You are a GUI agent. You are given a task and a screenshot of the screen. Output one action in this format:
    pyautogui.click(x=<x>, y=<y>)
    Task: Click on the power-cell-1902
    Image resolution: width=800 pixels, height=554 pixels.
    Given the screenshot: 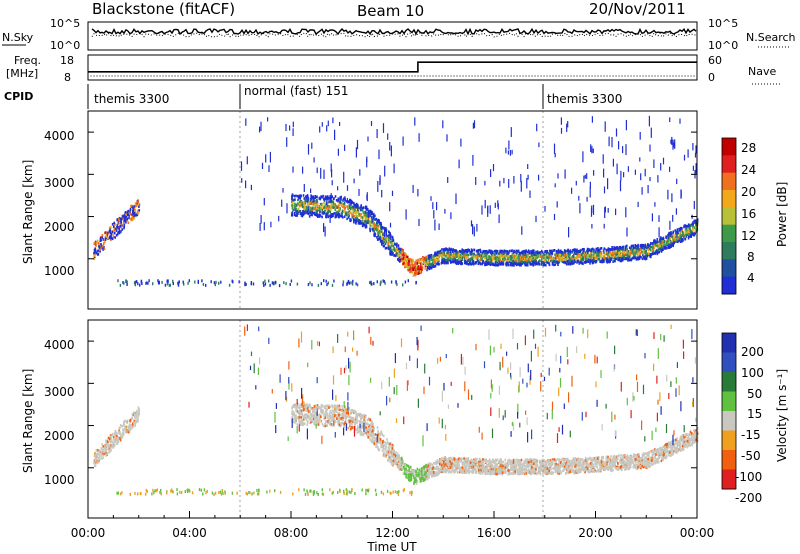 What is the action you would take?
    pyautogui.click(x=584, y=249)
    